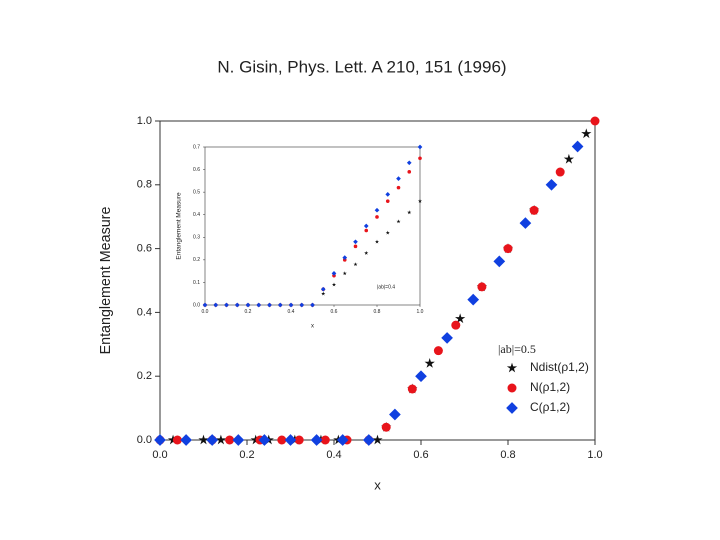 The width and height of the screenshot is (720, 540). I want to click on legend-title: |ab|=0.5, so click(517, 349).